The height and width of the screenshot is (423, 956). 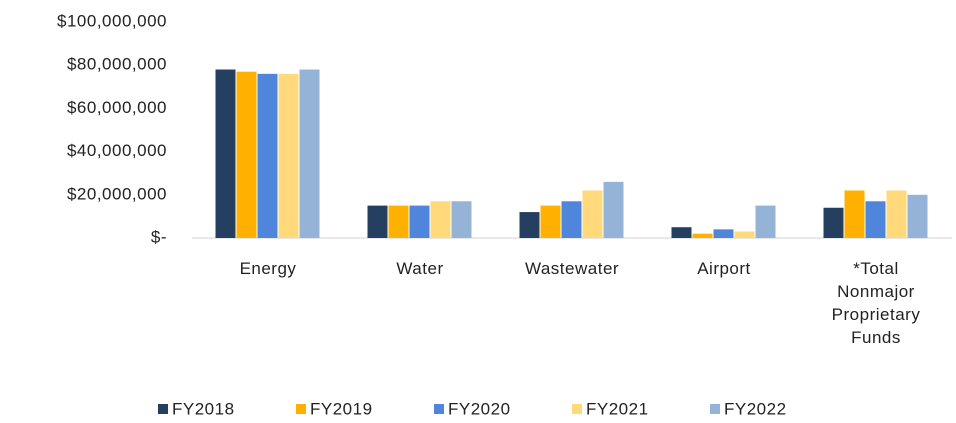 I want to click on x-tick-label: *Total Nonmajor Proprietary Funds, so click(x=876, y=303).